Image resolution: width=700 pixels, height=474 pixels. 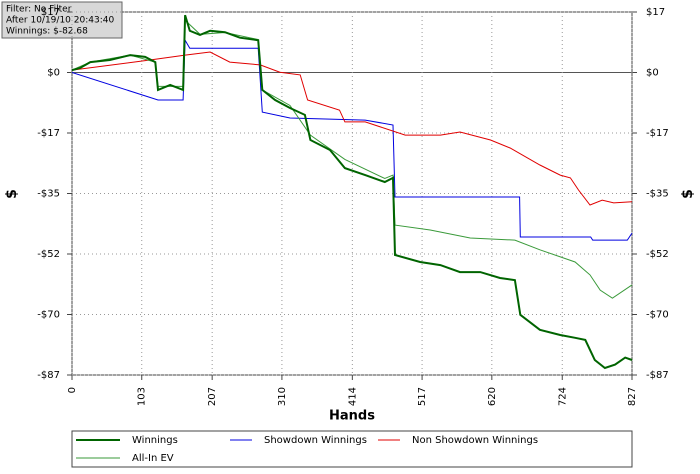 I want to click on y-tick-label: -$35, so click(x=48, y=194).